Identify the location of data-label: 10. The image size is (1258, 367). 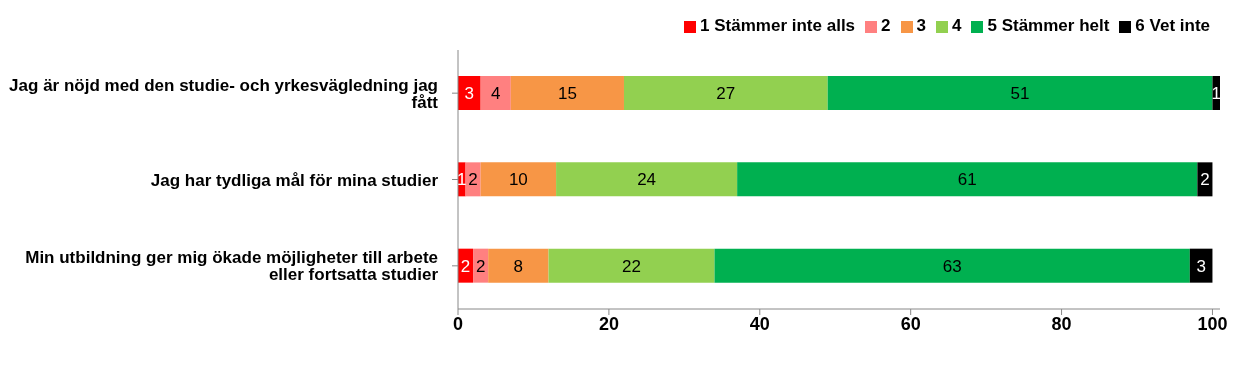
(518, 180).